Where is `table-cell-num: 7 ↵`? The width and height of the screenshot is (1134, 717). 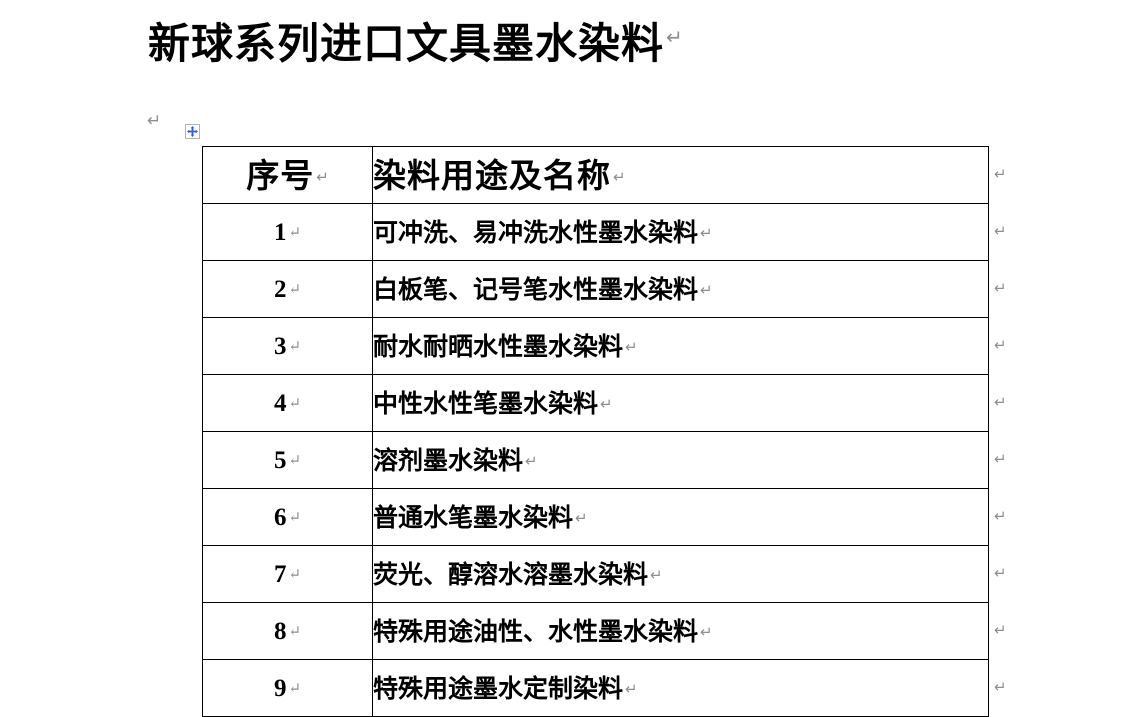 table-cell-num: 7 ↵ is located at coordinates (287, 574).